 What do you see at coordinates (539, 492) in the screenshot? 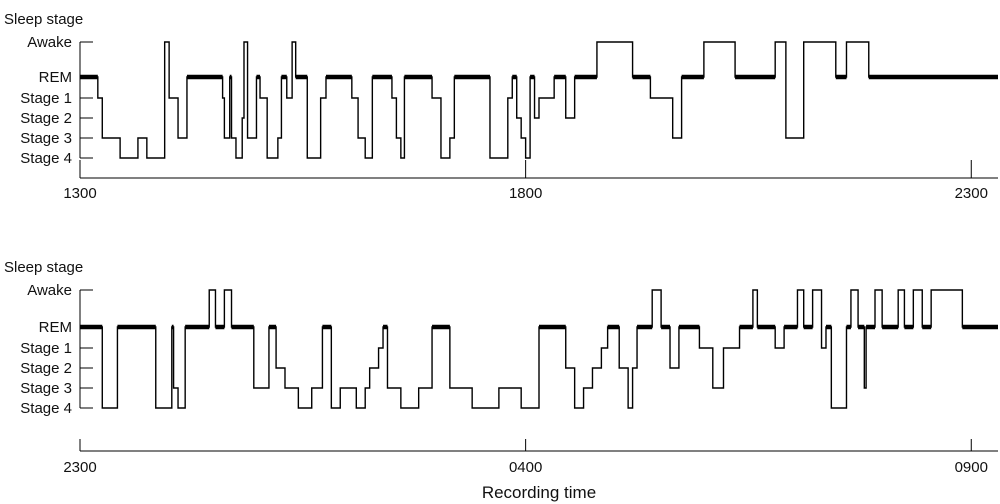
I see `x-axis-title: Recording time` at bounding box center [539, 492].